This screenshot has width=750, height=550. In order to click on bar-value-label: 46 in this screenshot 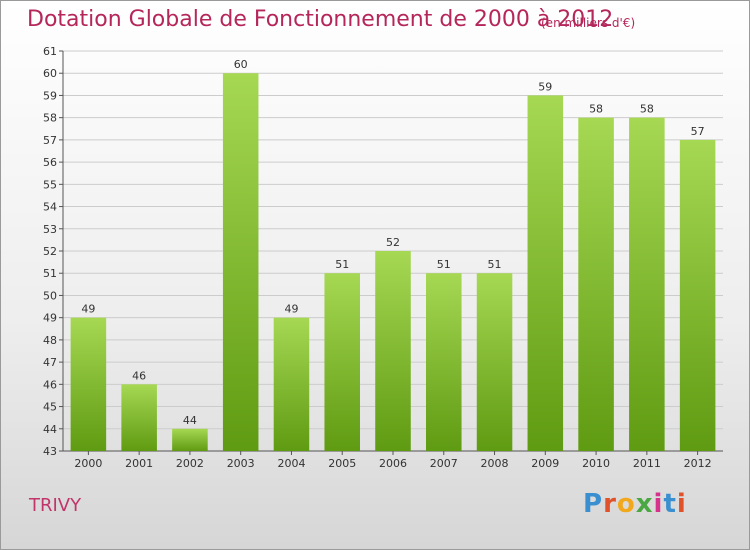, I will do `click(139, 375)`.